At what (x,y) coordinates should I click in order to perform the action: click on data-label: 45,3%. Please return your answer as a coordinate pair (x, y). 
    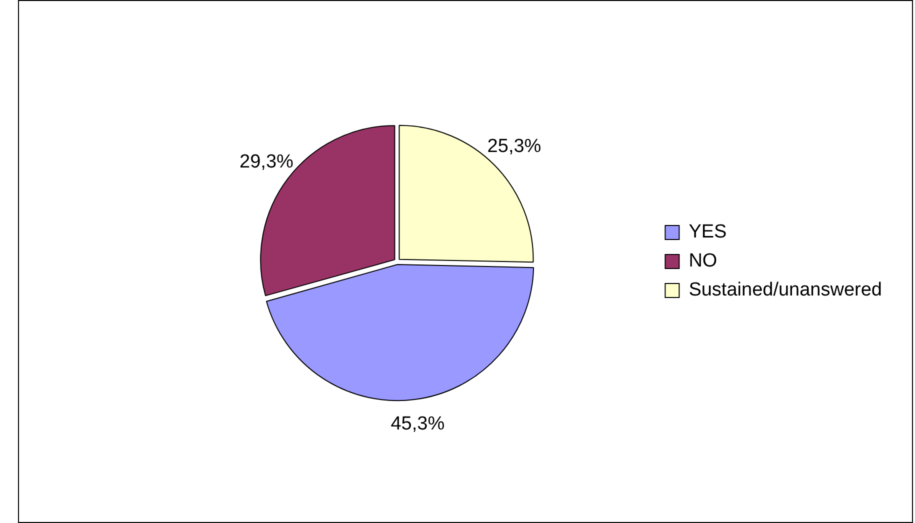
    Looking at the image, I should click on (417, 423).